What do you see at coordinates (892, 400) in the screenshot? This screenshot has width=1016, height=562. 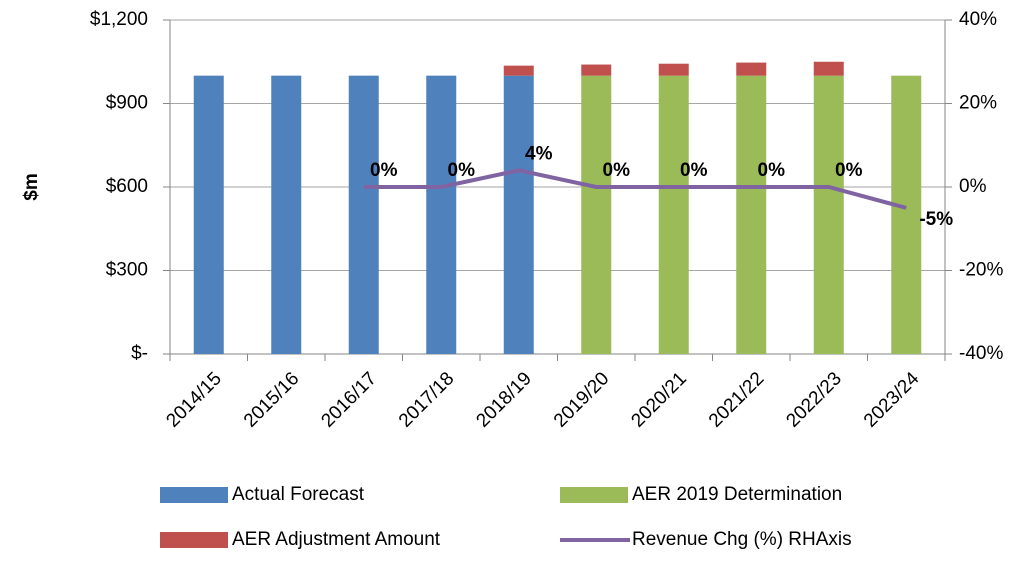 I see `x-tick-label: 2023/24` at bounding box center [892, 400].